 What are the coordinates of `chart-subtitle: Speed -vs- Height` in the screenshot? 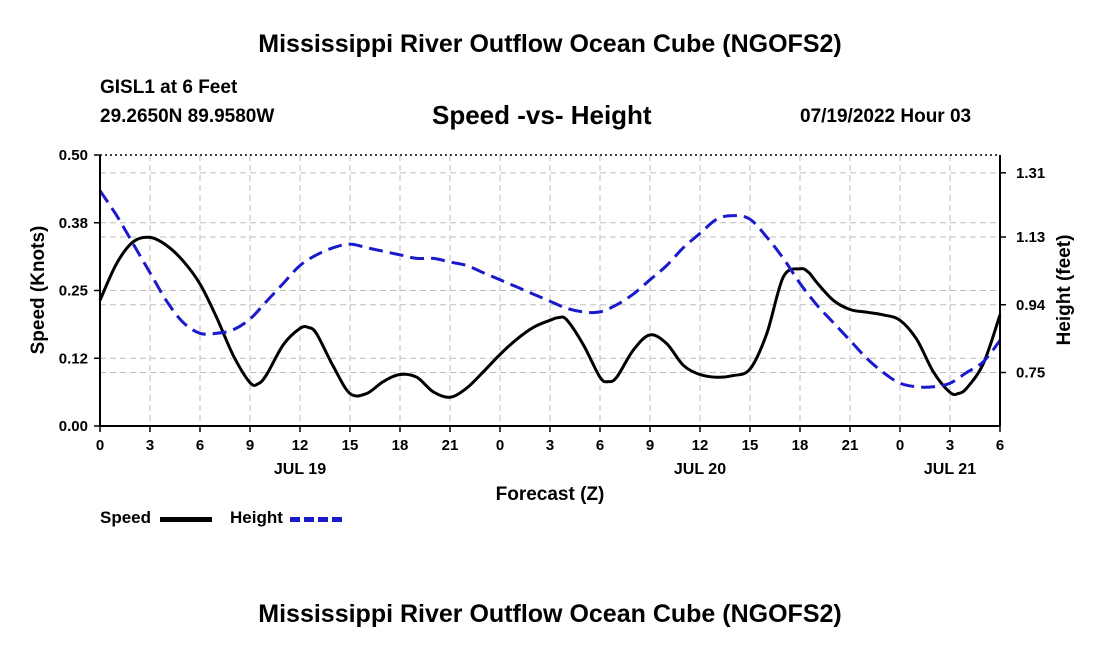 It's located at (542, 115).